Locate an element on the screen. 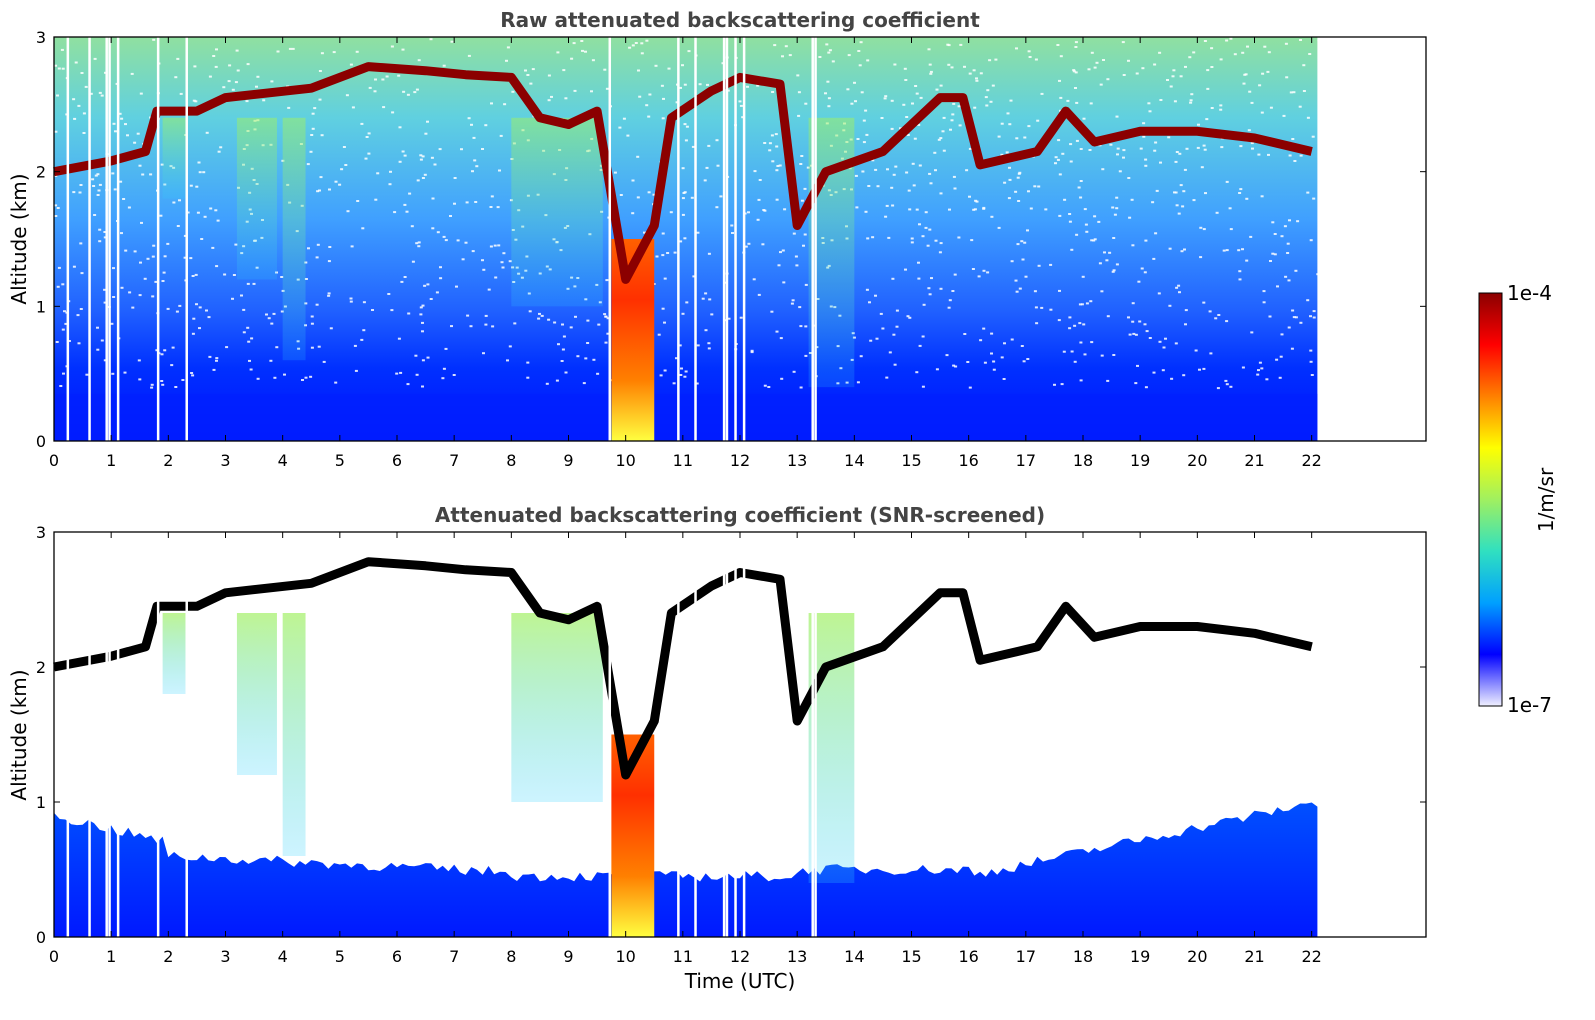  colorbar-unit-label: 1/m/sr is located at coordinates (1546, 499).